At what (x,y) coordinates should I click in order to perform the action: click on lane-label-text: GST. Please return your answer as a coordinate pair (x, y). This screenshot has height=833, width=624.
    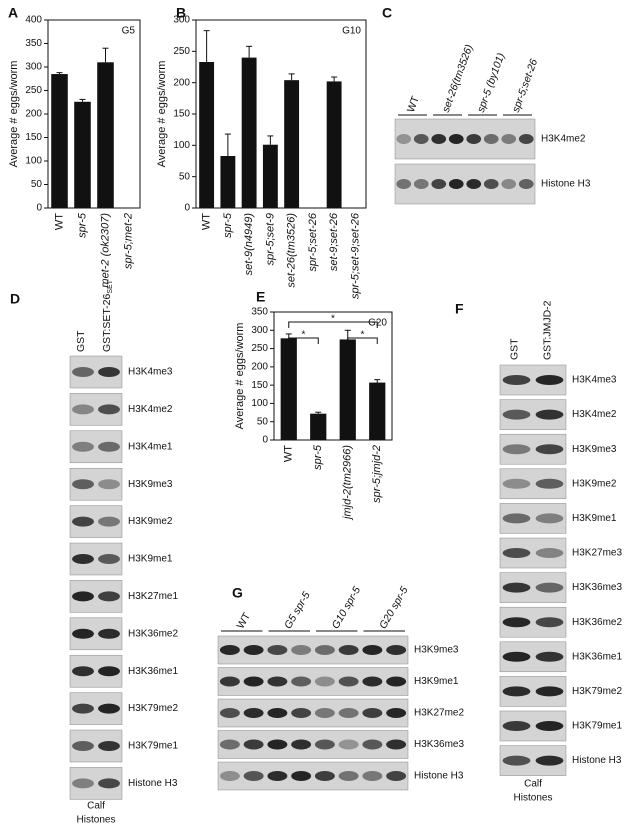
    Looking at the image, I should click on (514, 349).